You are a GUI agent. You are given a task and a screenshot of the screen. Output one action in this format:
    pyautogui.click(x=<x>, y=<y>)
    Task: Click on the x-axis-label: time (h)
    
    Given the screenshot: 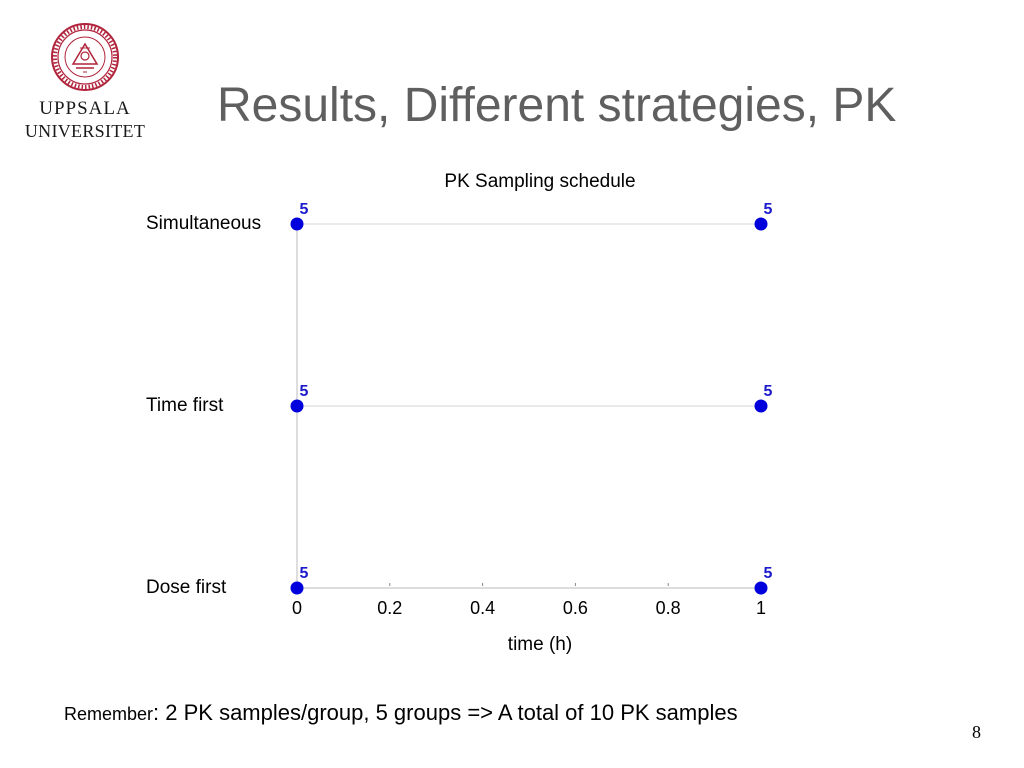 What is the action you would take?
    pyautogui.click(x=540, y=644)
    